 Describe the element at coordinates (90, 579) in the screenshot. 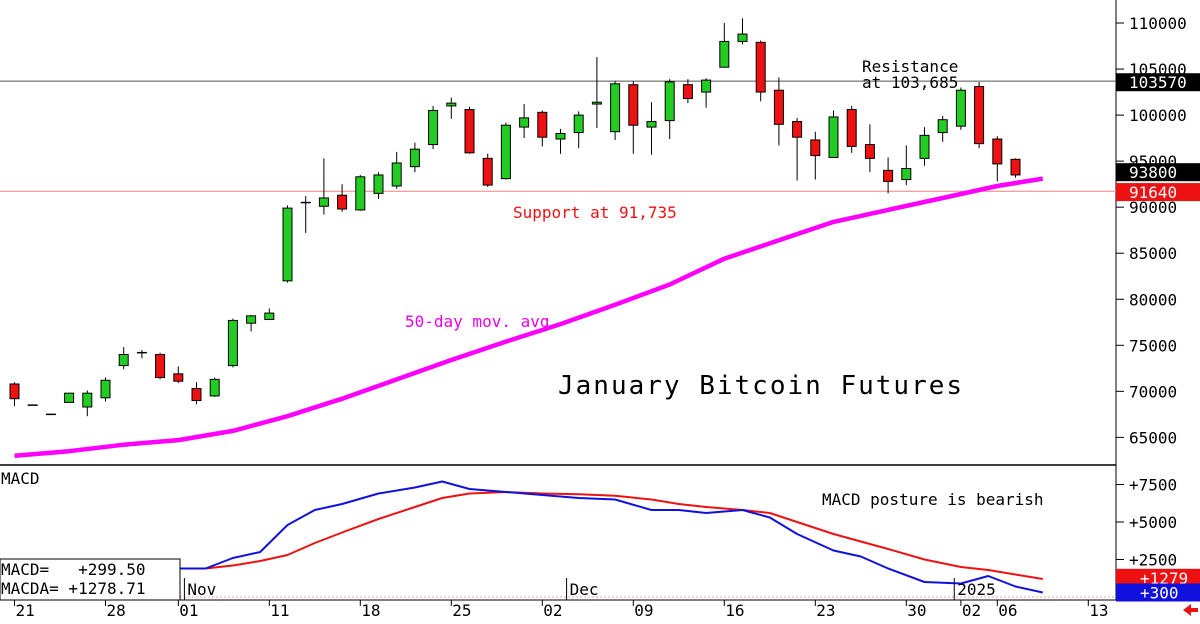

I see `macd-readout-box` at that location.